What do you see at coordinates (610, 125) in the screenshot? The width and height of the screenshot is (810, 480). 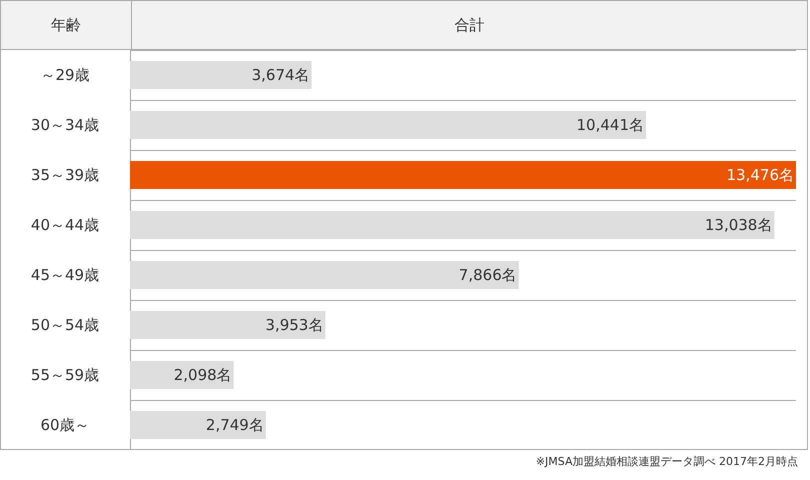 I see `data-label: 10,441名` at bounding box center [610, 125].